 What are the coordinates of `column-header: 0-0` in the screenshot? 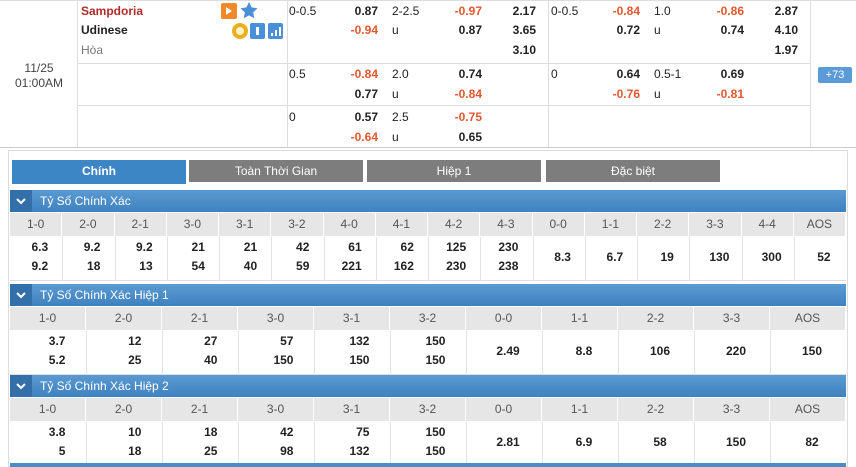 It's located at (504, 409).